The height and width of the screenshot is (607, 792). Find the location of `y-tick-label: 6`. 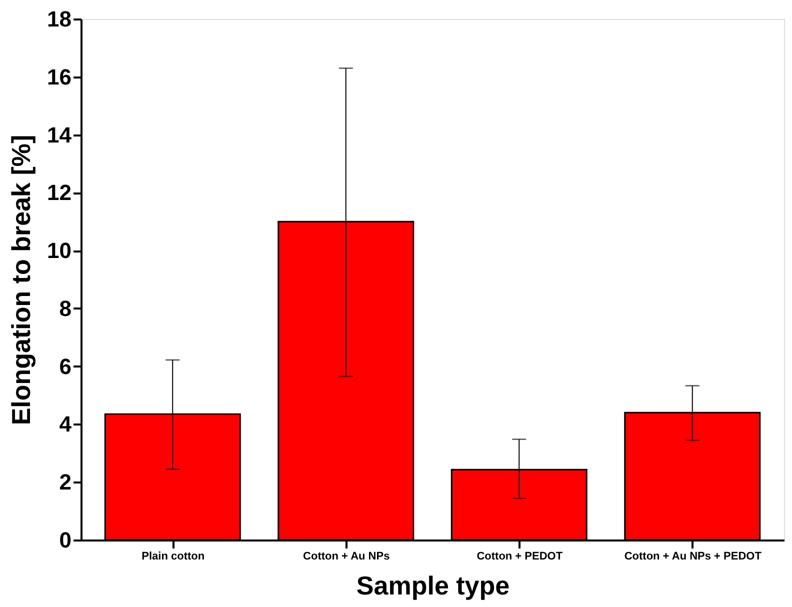

y-tick-label: 6 is located at coordinates (65, 366).